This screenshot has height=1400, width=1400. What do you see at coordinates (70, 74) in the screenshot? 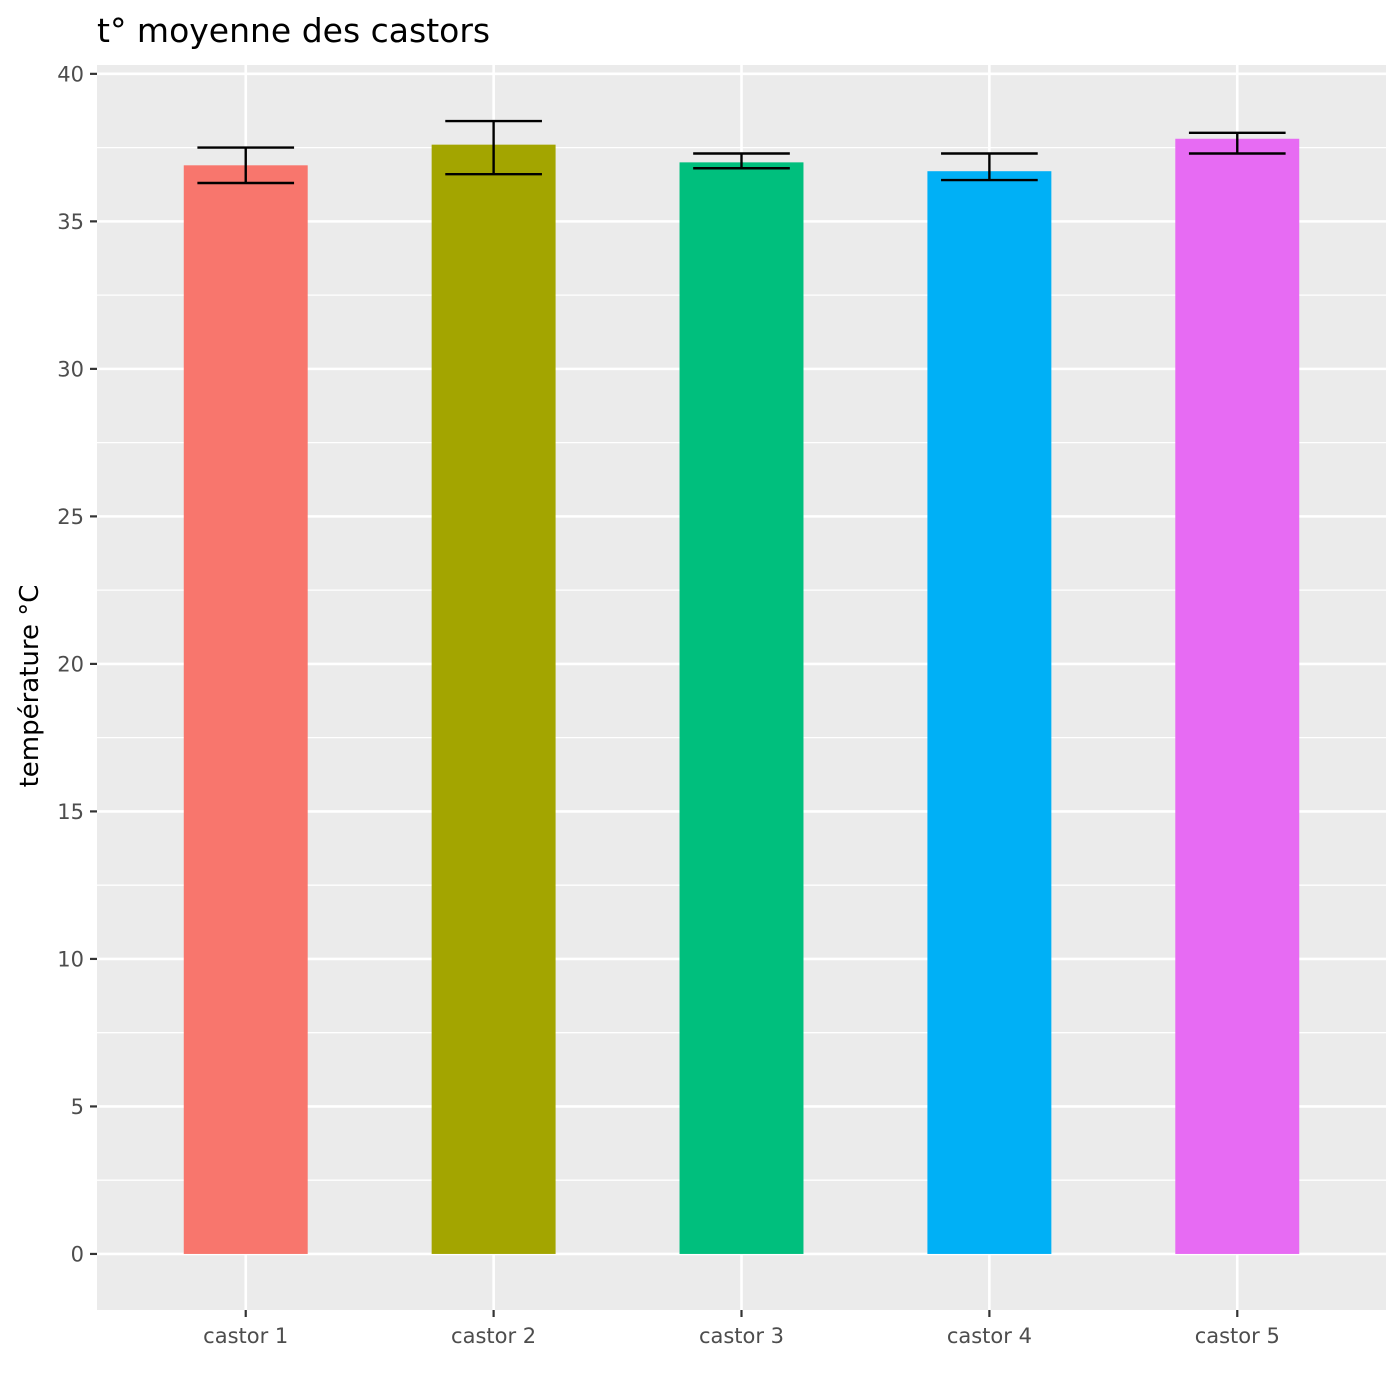
I see `y-tick-label: 40` at bounding box center [70, 74].